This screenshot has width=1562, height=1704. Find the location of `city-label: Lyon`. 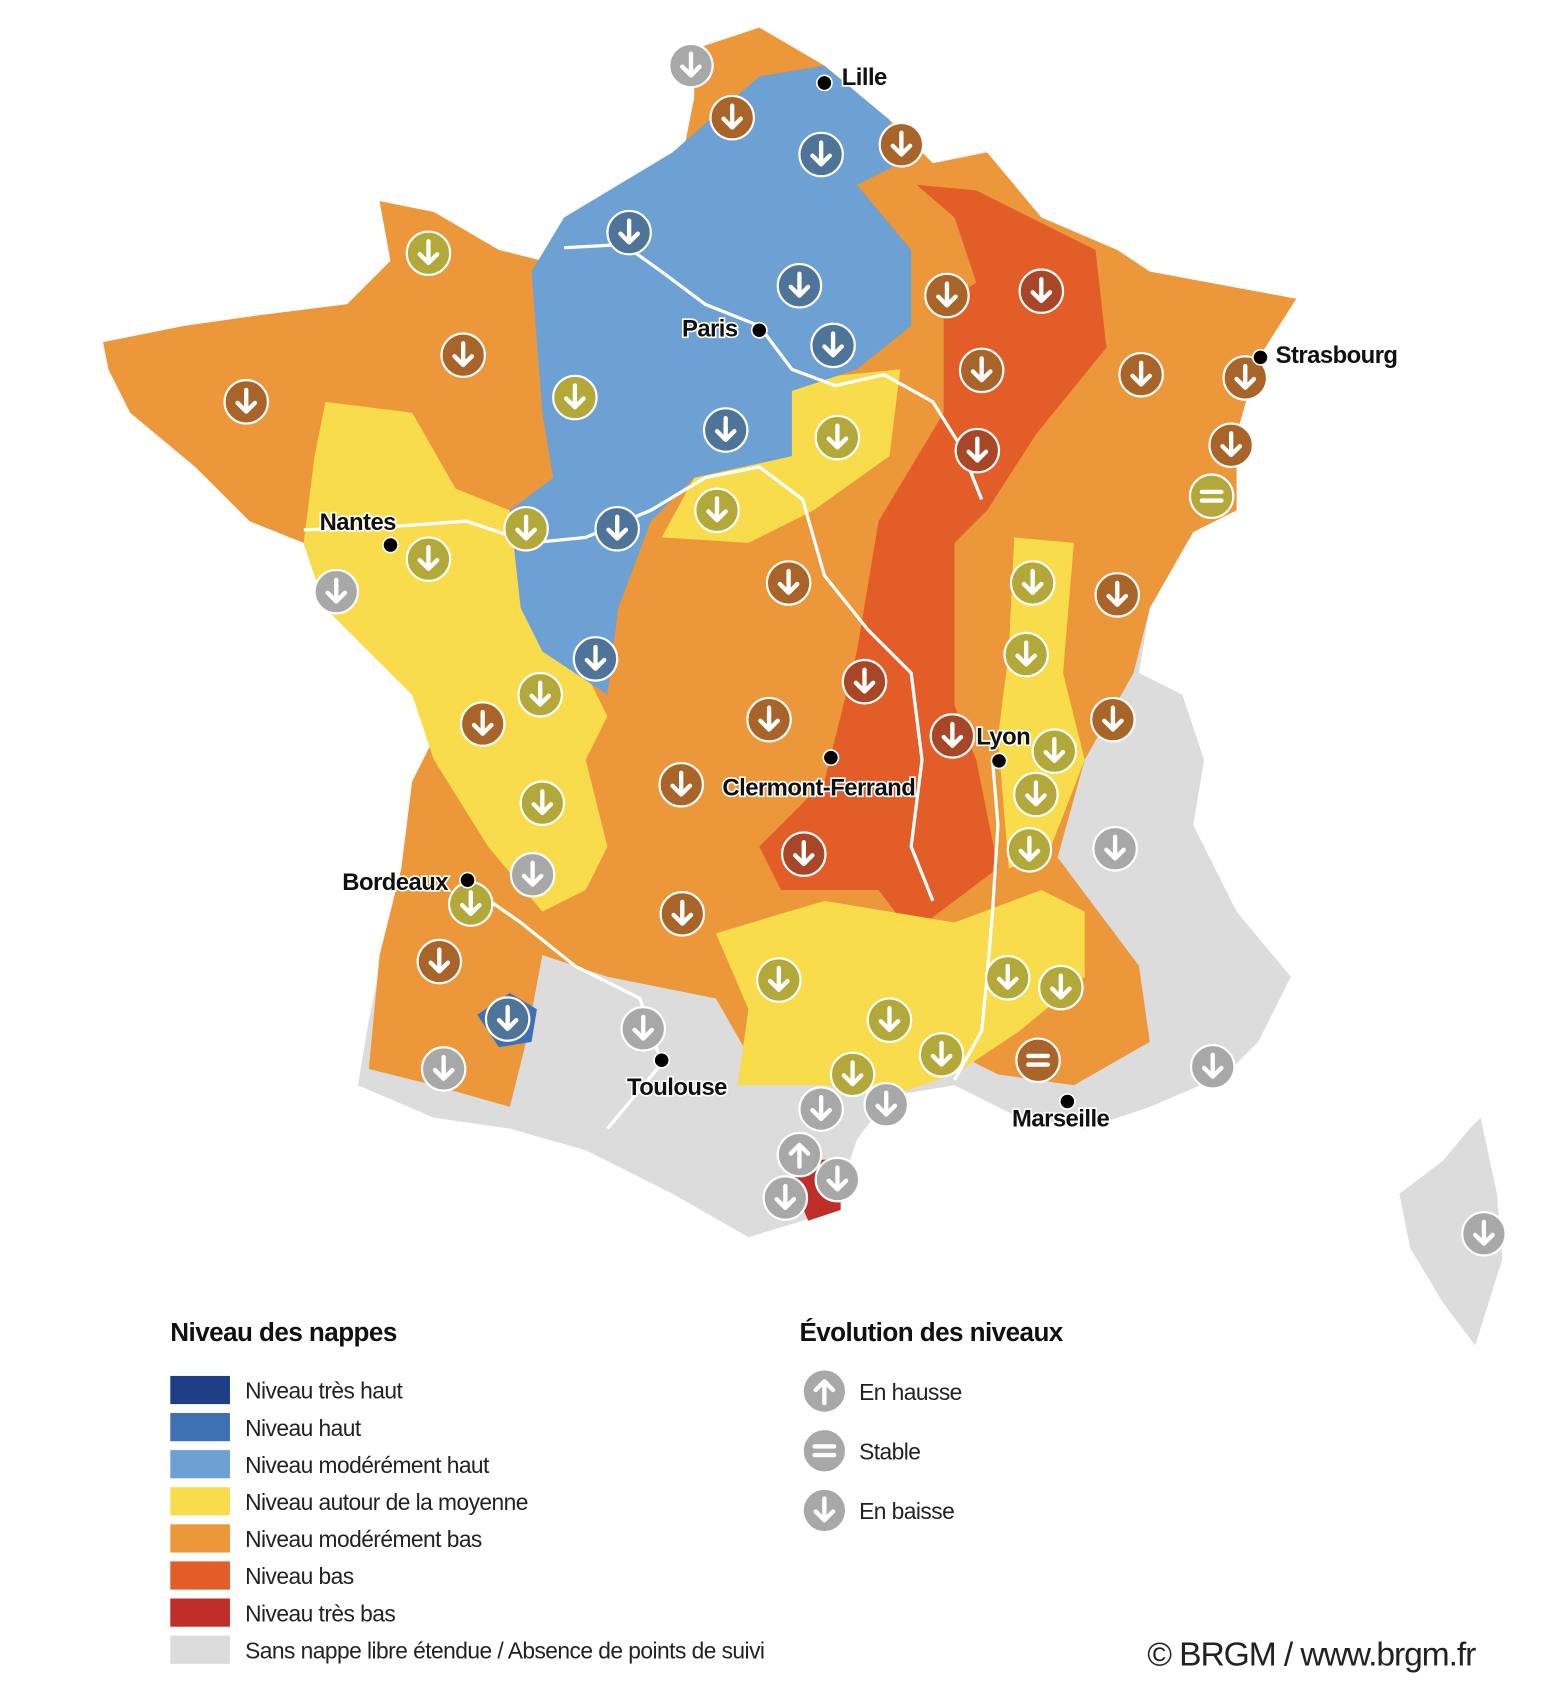

city-label: Lyon is located at coordinates (1003, 737).